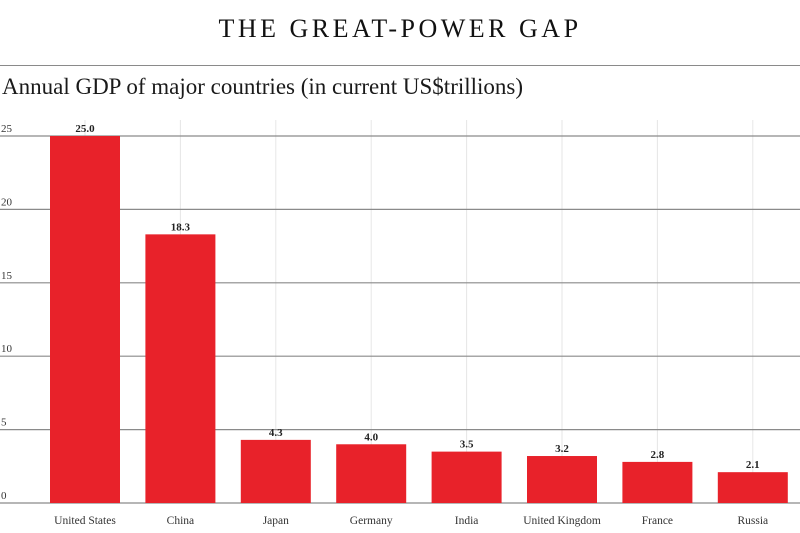 The width and height of the screenshot is (800, 533). Describe the element at coordinates (275, 471) in the screenshot. I see `bar-japan` at that location.